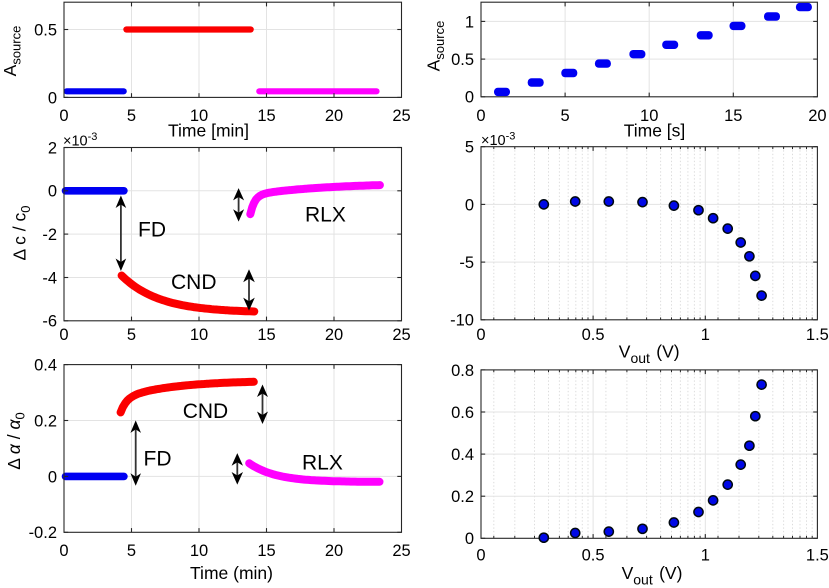 This screenshot has height=588, width=829. What do you see at coordinates (466, 263) in the screenshot?
I see `svg-text: -5` at bounding box center [466, 263].